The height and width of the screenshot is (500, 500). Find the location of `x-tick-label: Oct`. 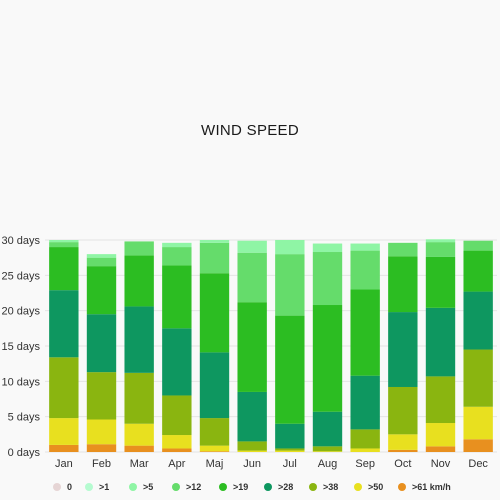

x-tick-label: Oct is located at coordinates (402, 464).